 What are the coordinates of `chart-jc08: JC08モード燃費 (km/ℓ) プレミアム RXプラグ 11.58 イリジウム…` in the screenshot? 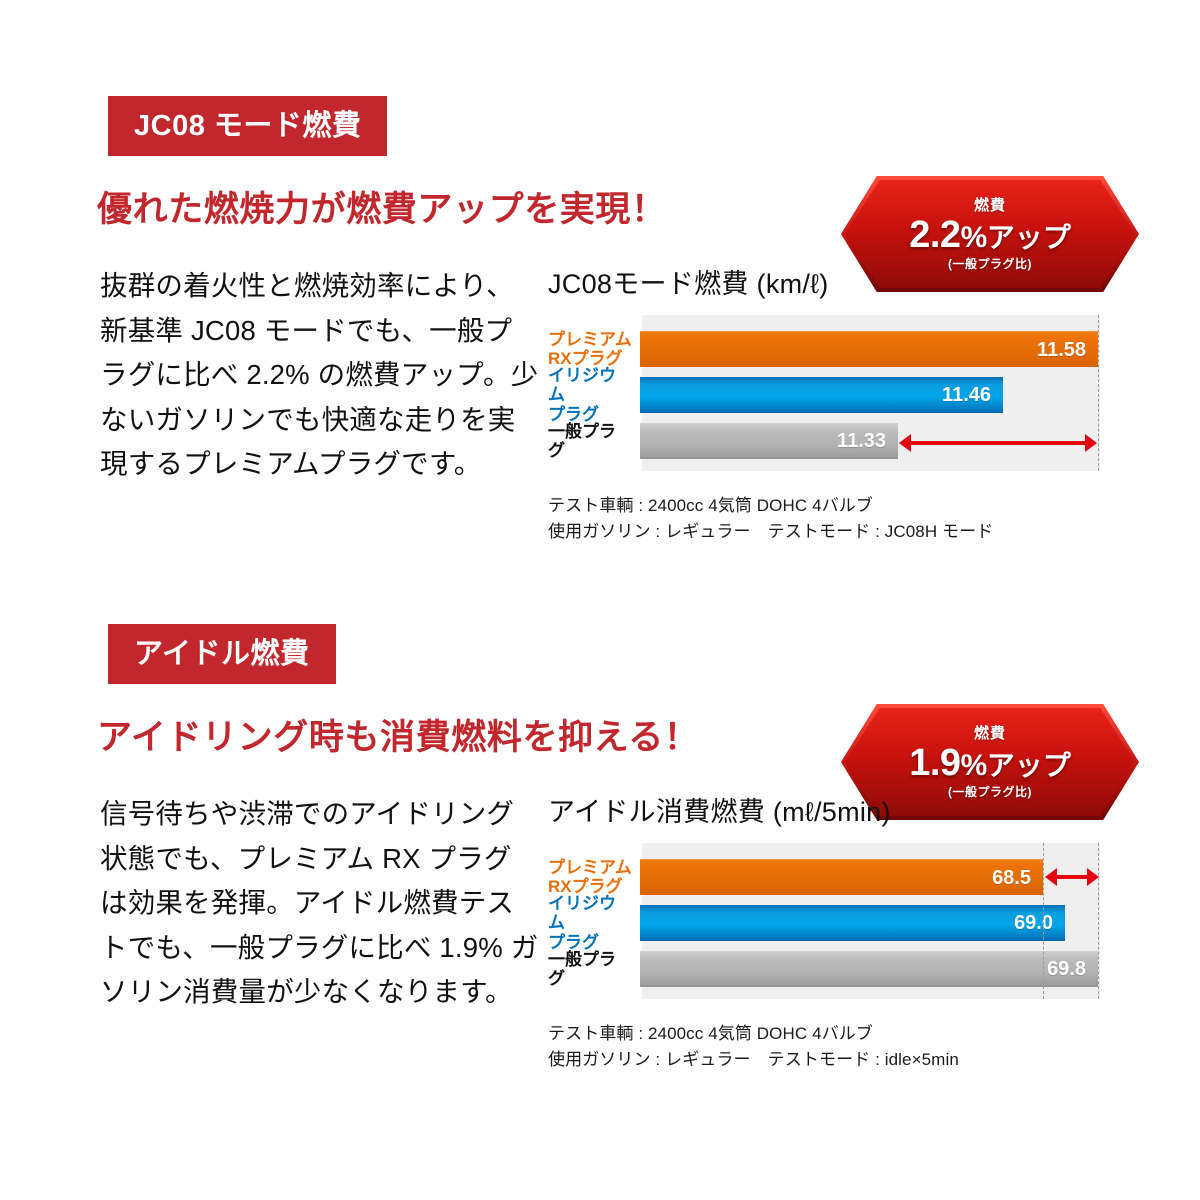 It's located at (828, 366).